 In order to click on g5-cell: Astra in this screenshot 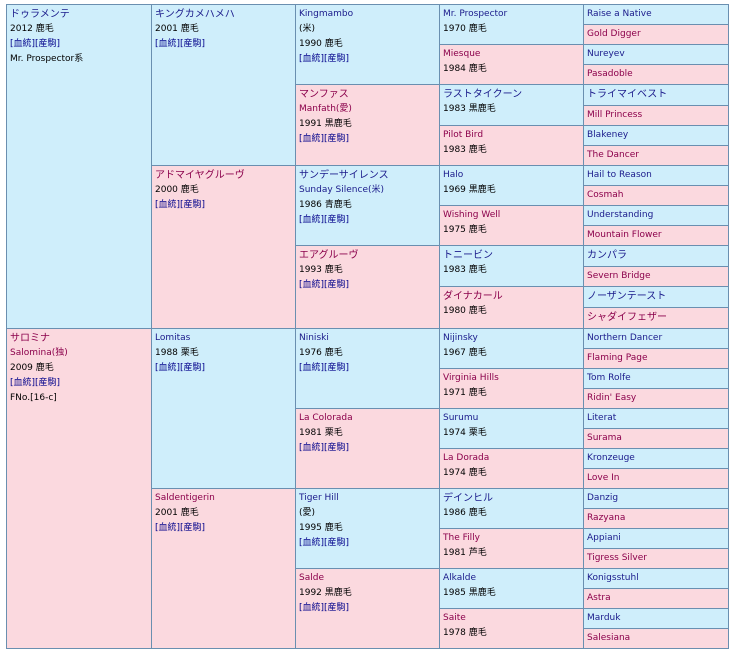, I will do `click(656, 598)`.